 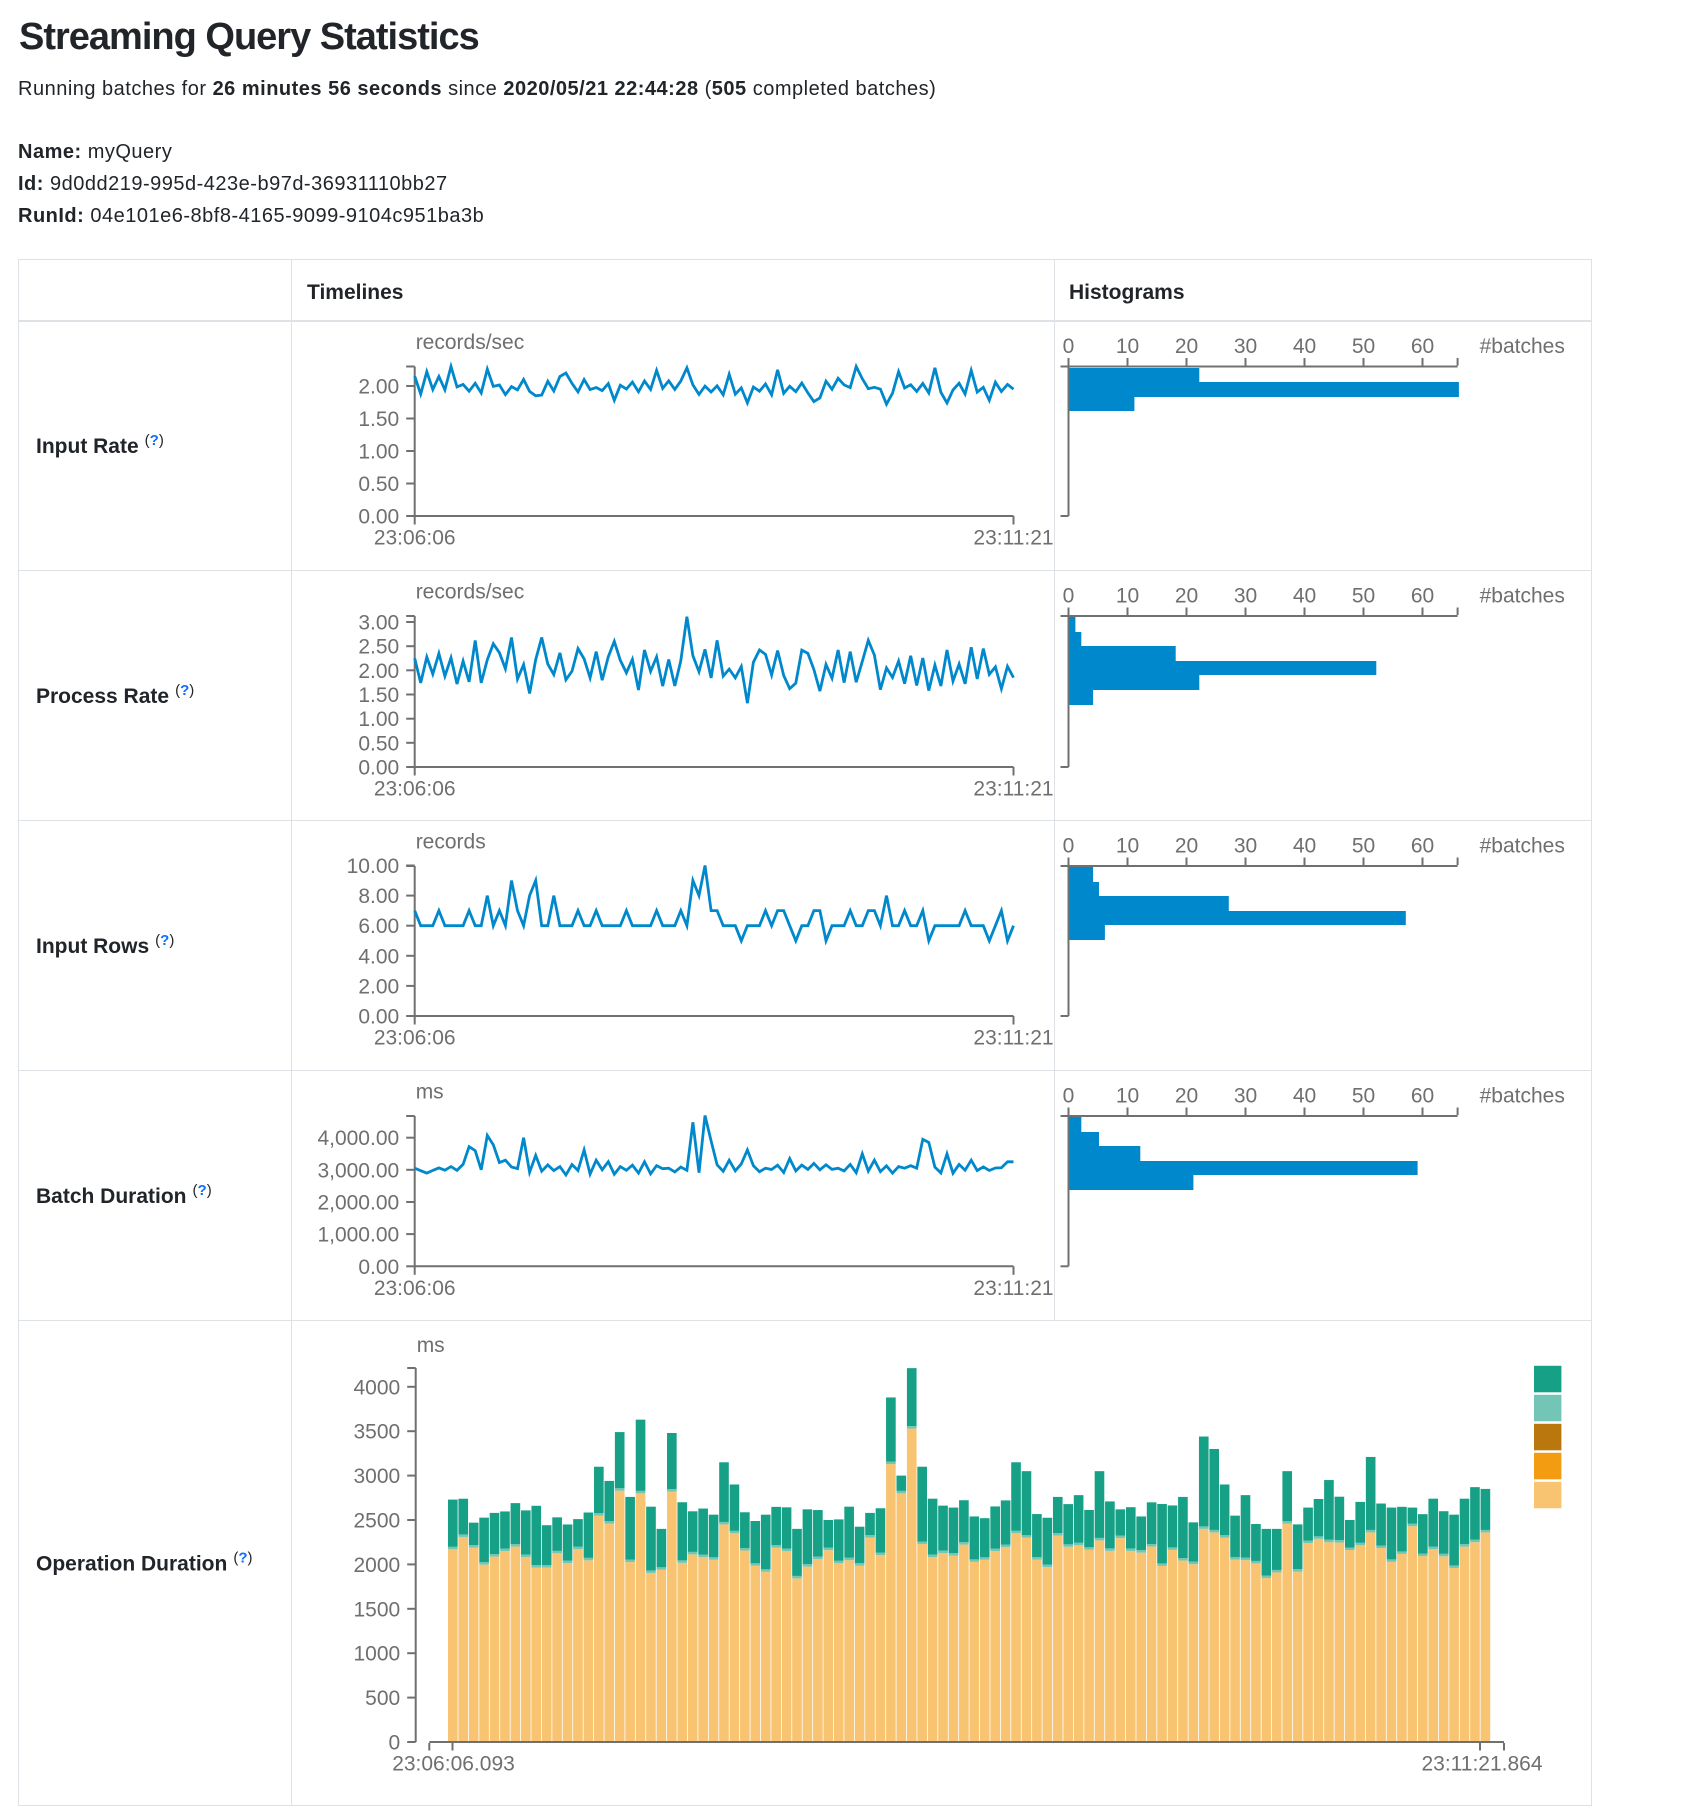 I want to click on svg-text: 3,000.00, so click(x=358, y=1170).